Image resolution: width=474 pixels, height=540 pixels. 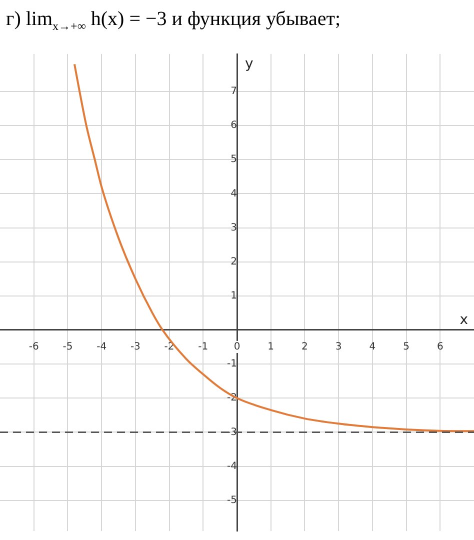 I want to click on y-tick-label: 3, so click(x=233, y=228).